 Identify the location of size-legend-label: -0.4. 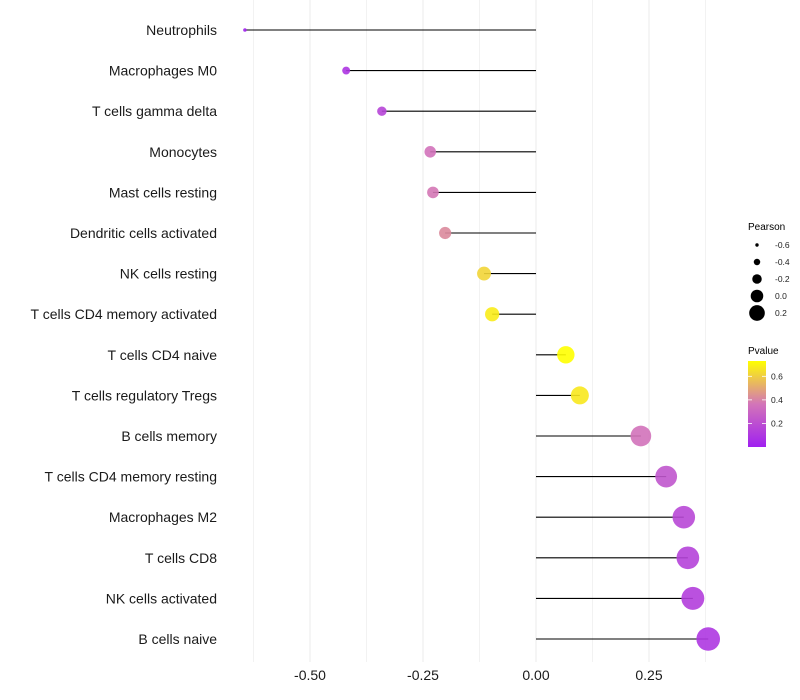
(782, 262).